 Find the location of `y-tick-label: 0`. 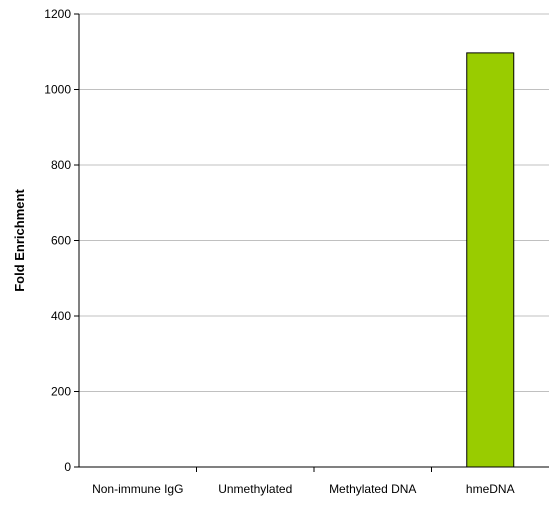

y-tick-label: 0 is located at coordinates (67, 467).